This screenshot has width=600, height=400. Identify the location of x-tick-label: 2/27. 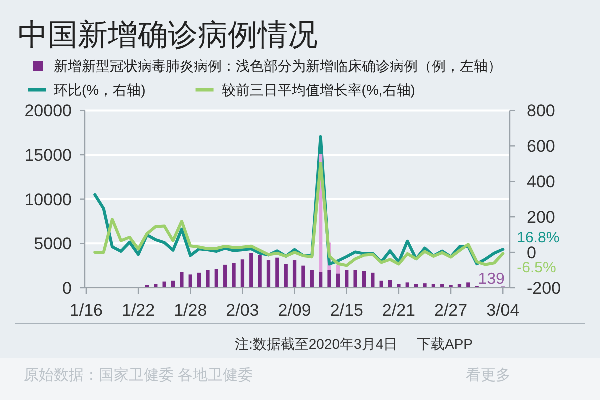
(451, 310).